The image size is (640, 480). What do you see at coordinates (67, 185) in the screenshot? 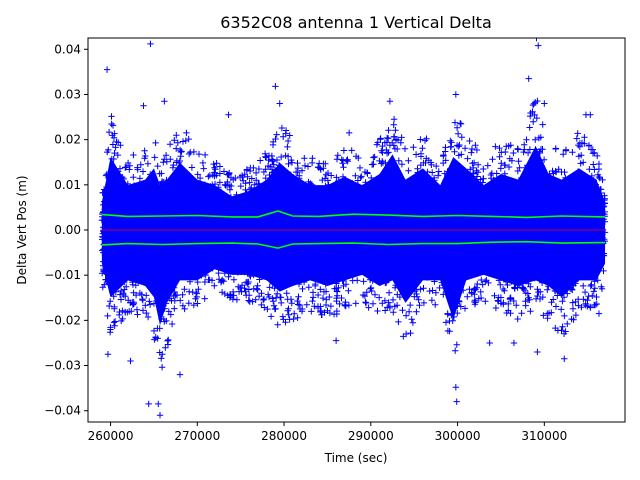
I see `y-tick-label: 0.01` at bounding box center [67, 185].